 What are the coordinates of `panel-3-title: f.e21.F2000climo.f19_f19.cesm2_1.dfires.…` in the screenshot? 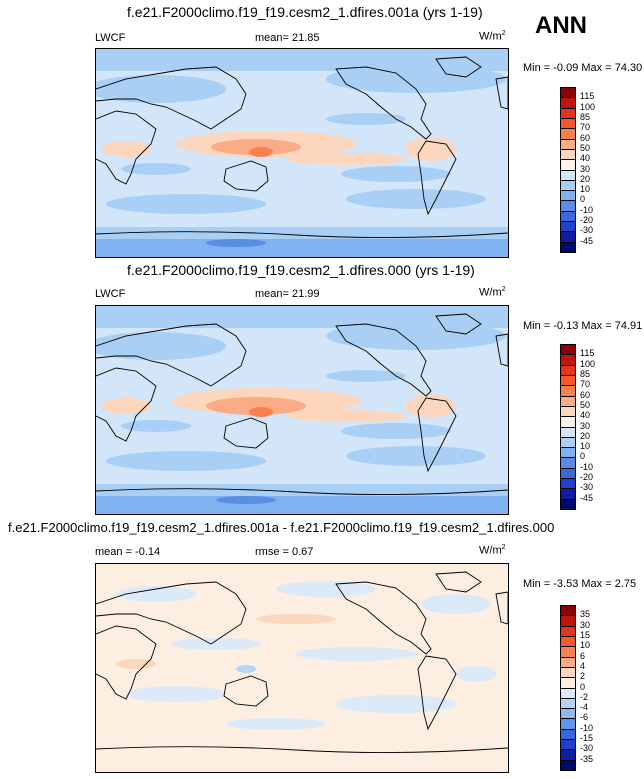 It's located at (281, 527).